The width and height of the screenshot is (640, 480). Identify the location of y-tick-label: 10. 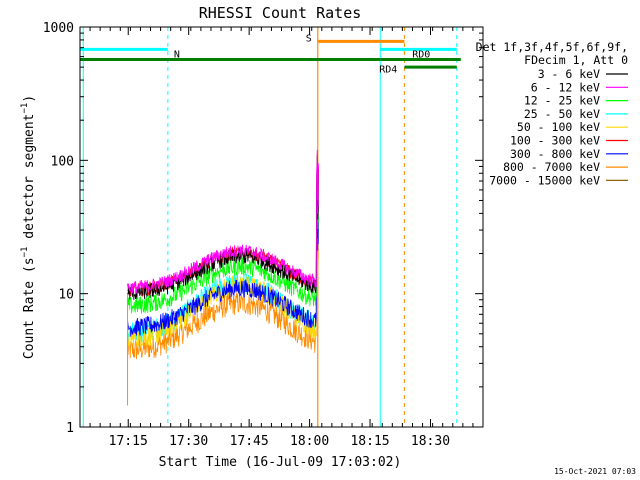
(66, 295).